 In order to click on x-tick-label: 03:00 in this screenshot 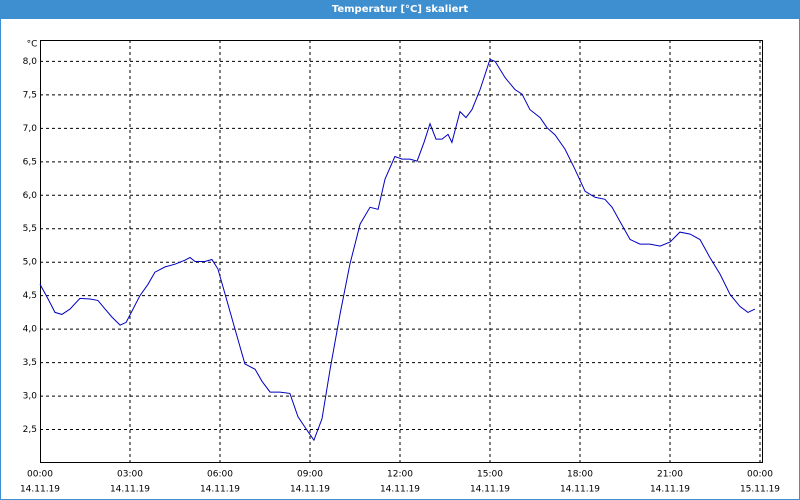, I will do `click(130, 475)`.